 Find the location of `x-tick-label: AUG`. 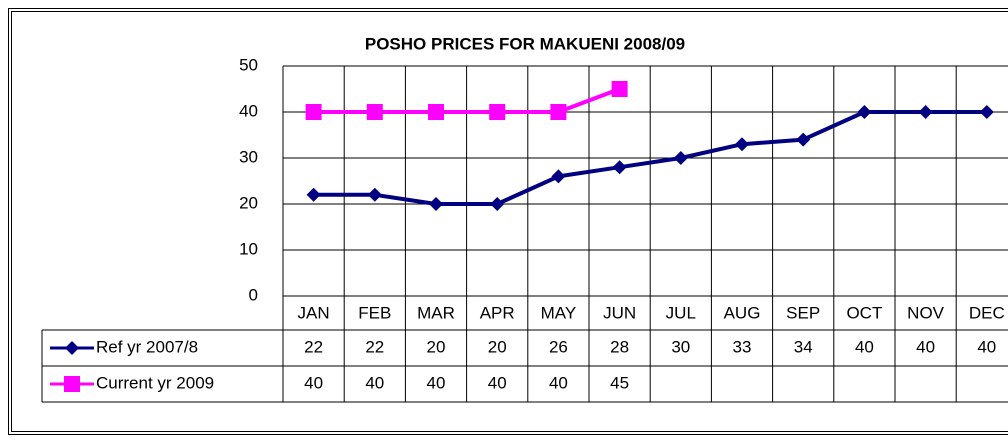

x-tick-label: AUG is located at coordinates (742, 312).